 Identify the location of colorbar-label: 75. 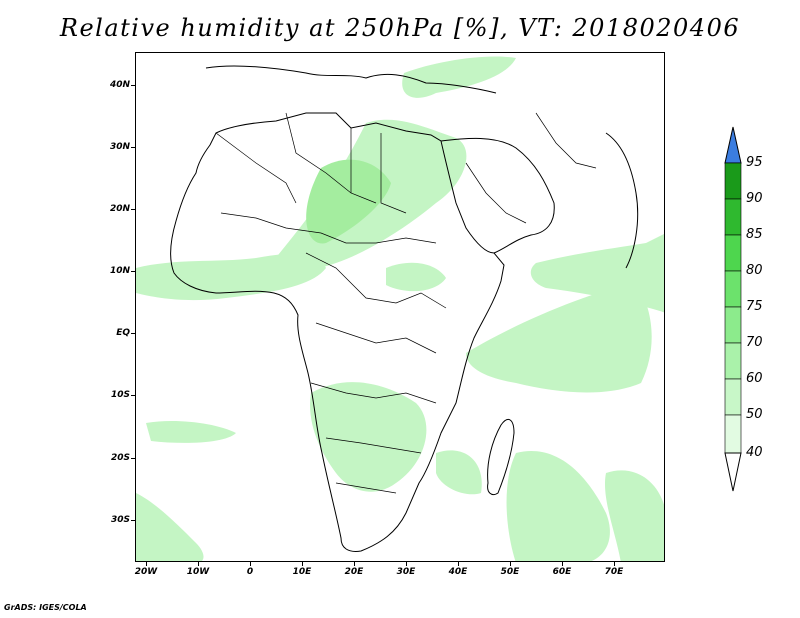
(754, 306).